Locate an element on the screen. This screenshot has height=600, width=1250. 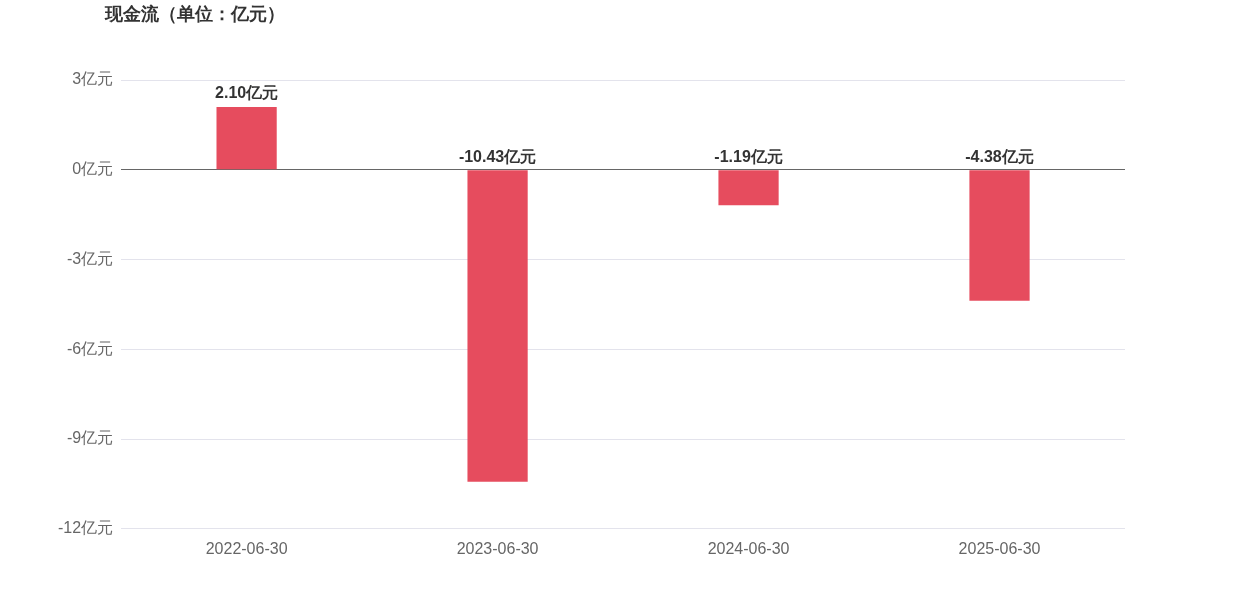
data-label: -10.43亿元 is located at coordinates (497, 156).